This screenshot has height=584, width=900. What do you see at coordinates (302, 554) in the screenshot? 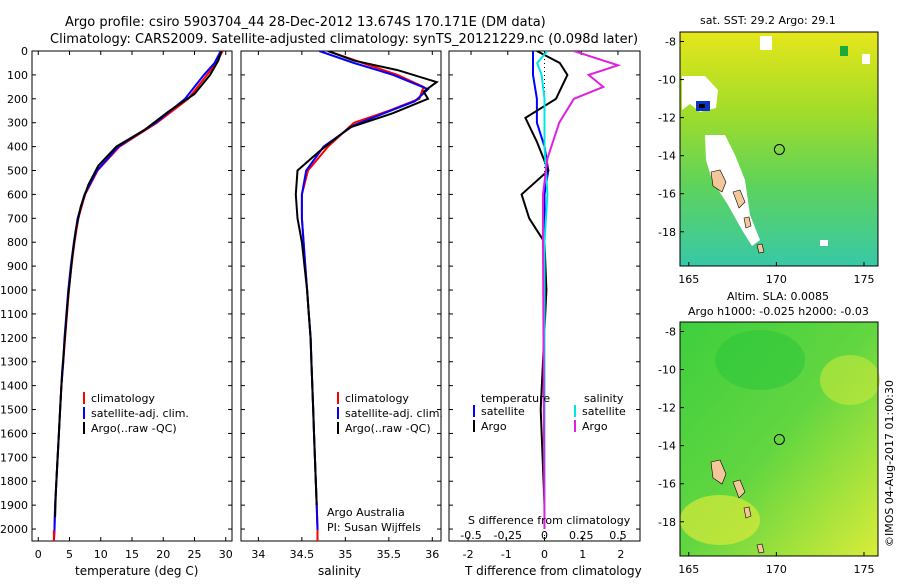
I see `x-tick-label: 34.5` at bounding box center [302, 554].